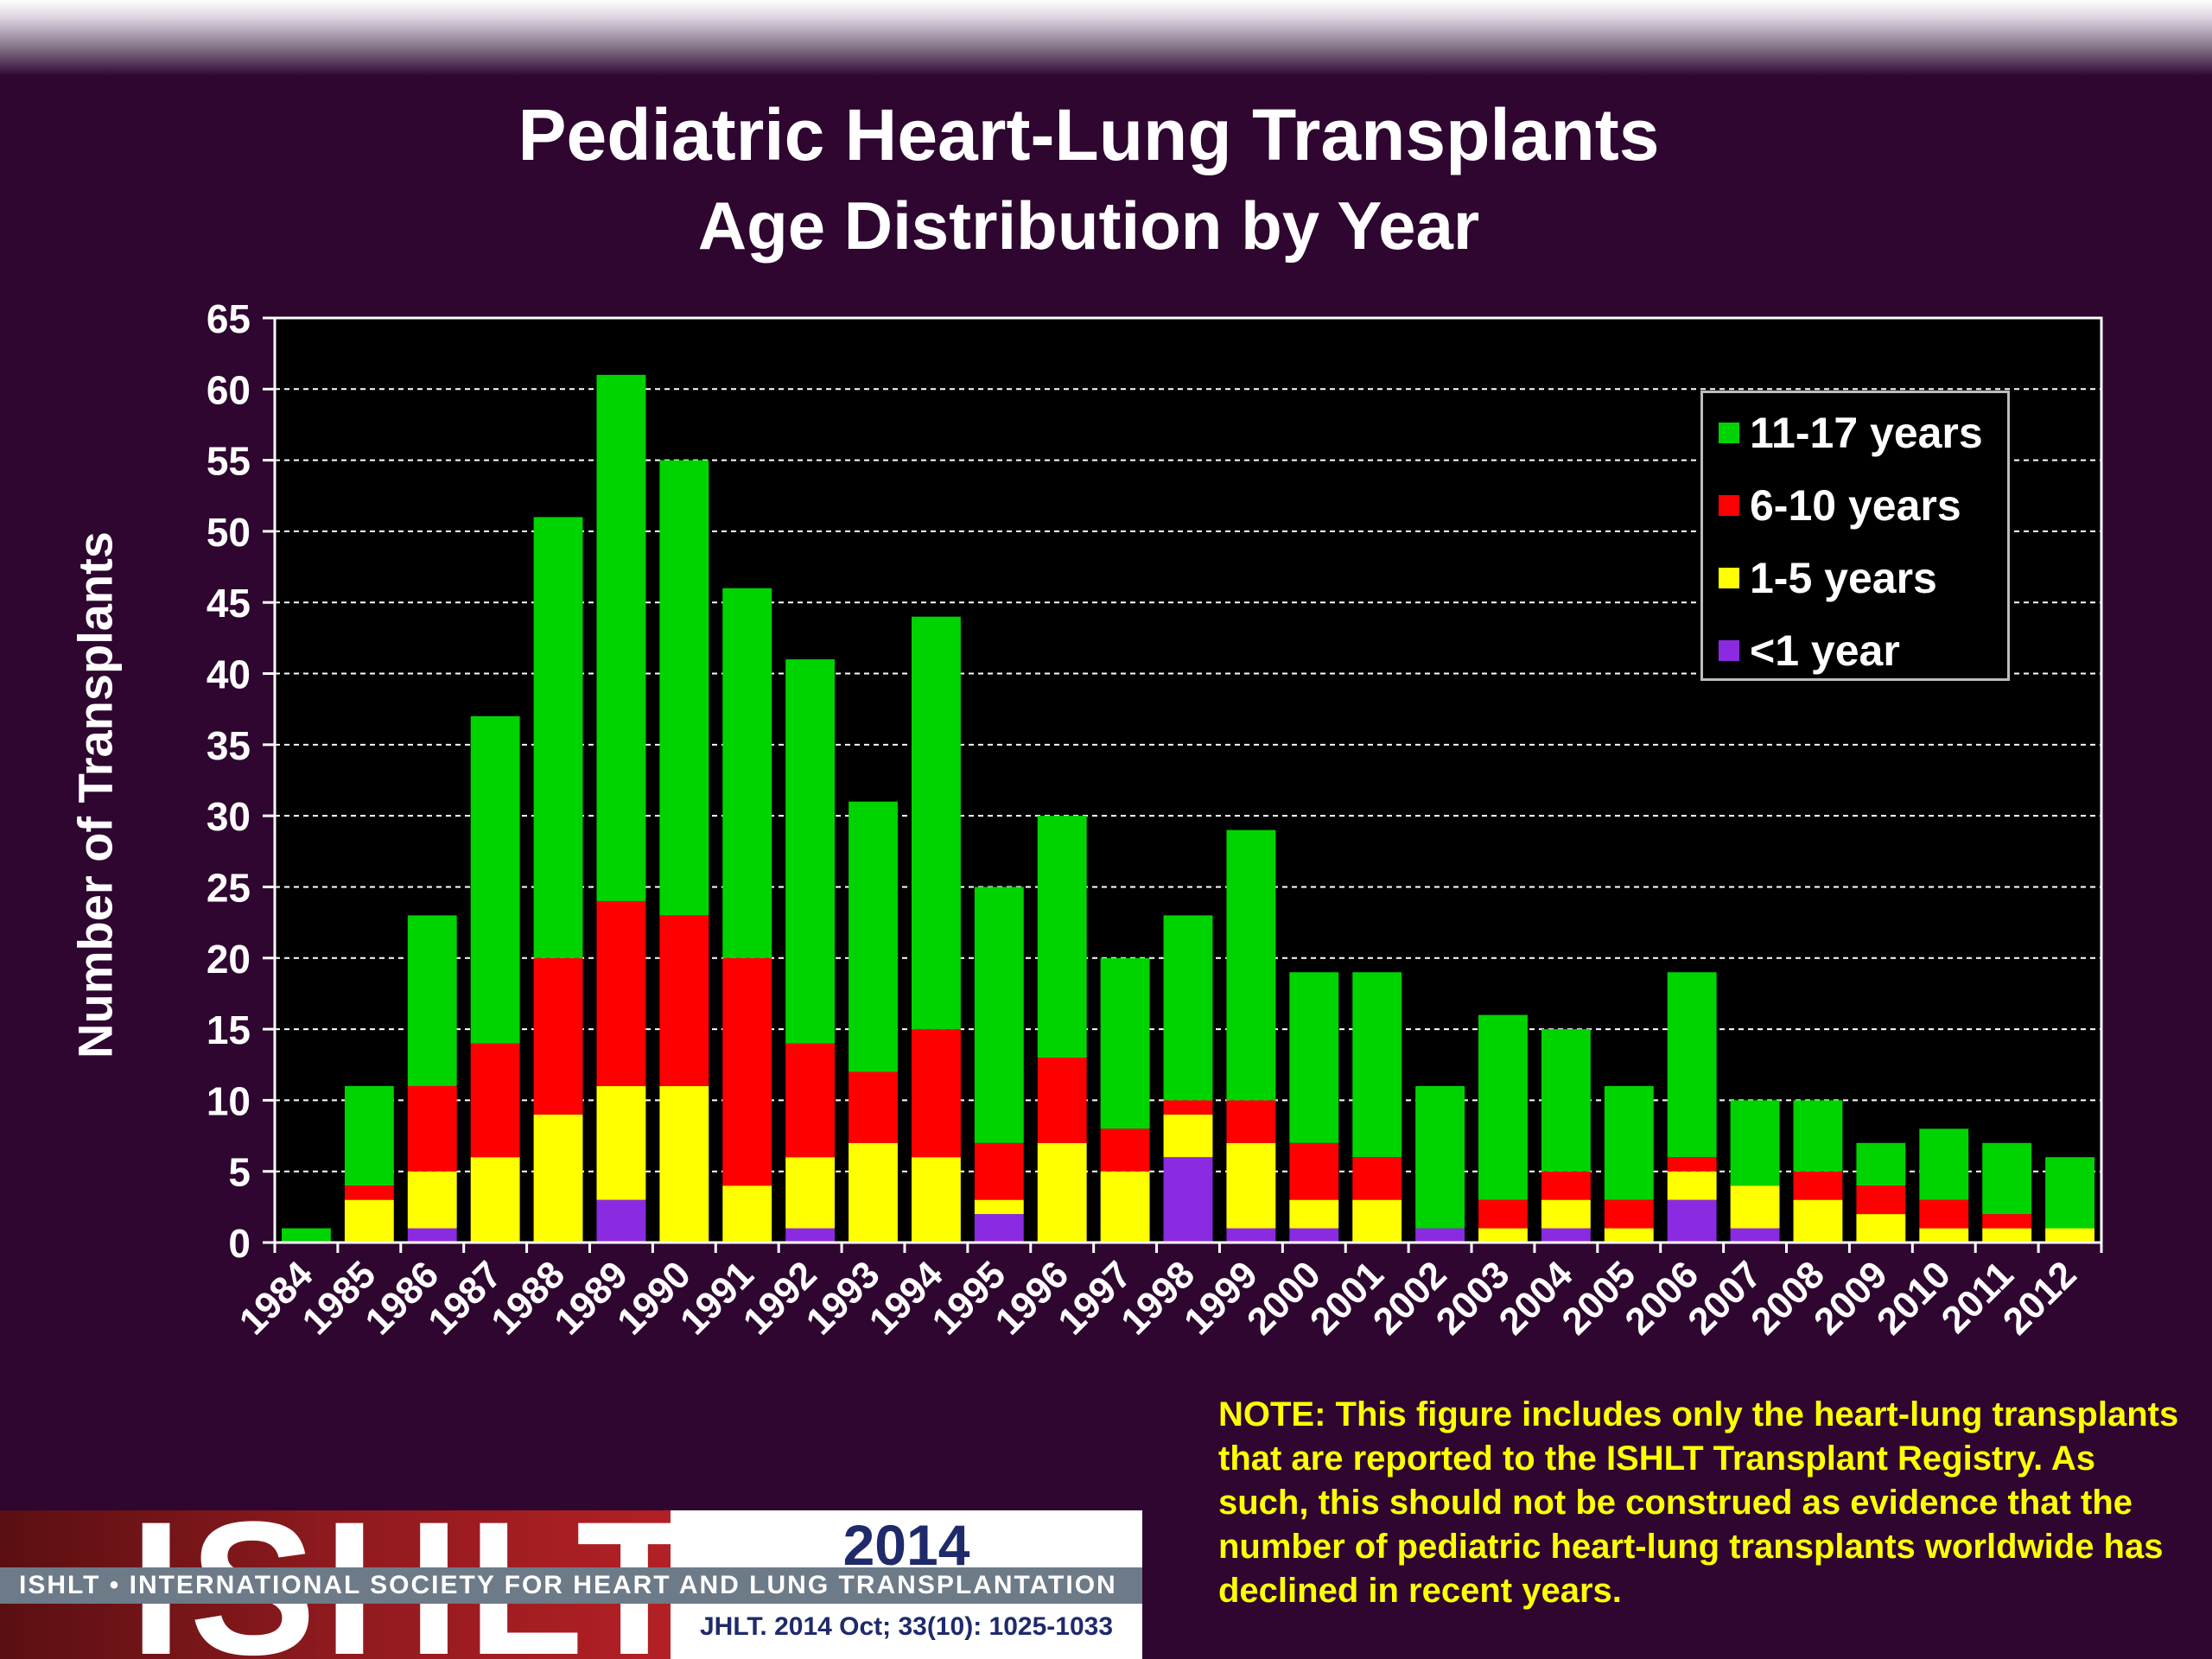 The height and width of the screenshot is (1659, 2212). Describe the element at coordinates (780, 1298) in the screenshot. I see `x-tick-label: 1992` at that location.